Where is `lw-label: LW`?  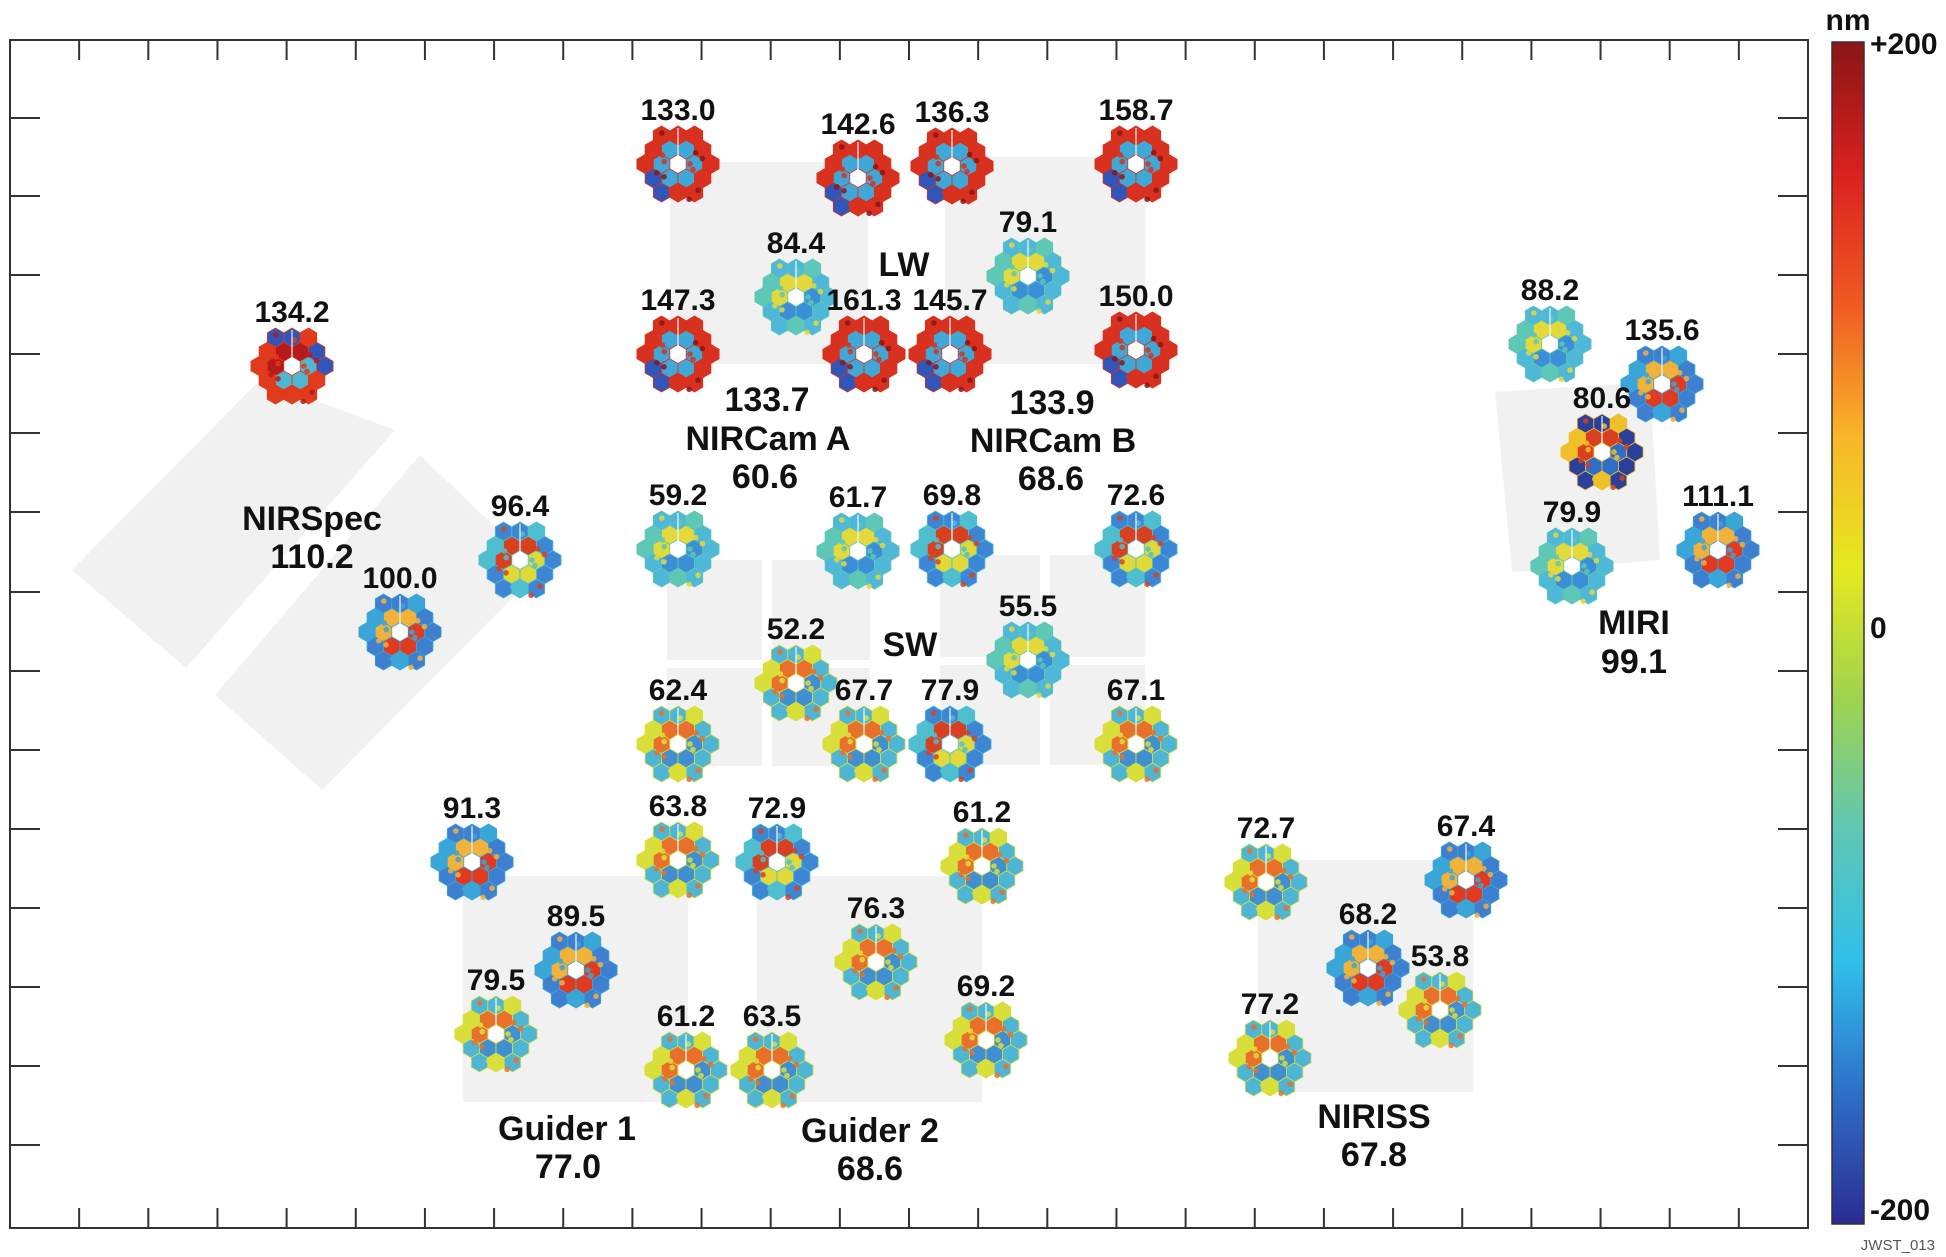 lw-label: LW is located at coordinates (905, 265).